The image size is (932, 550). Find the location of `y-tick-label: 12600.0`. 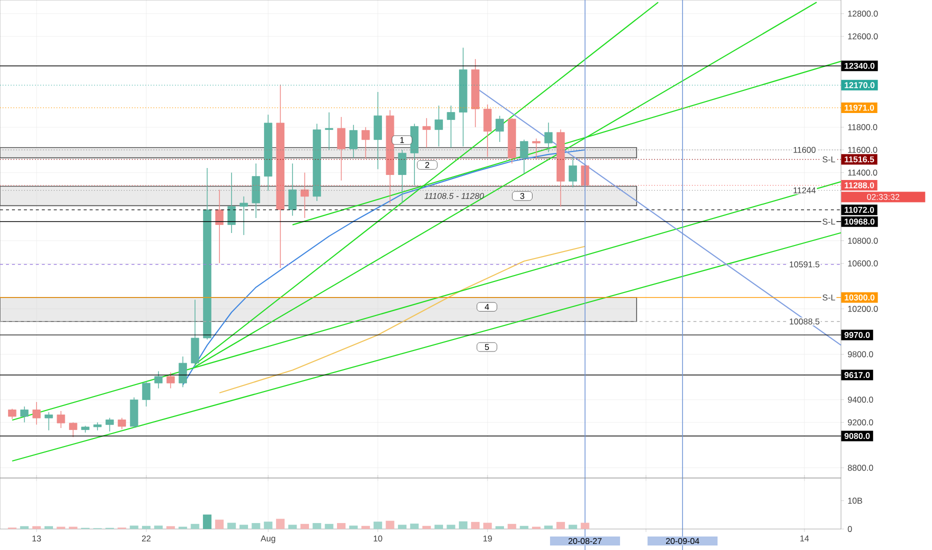

y-tick-label: 12600.0 is located at coordinates (863, 36).